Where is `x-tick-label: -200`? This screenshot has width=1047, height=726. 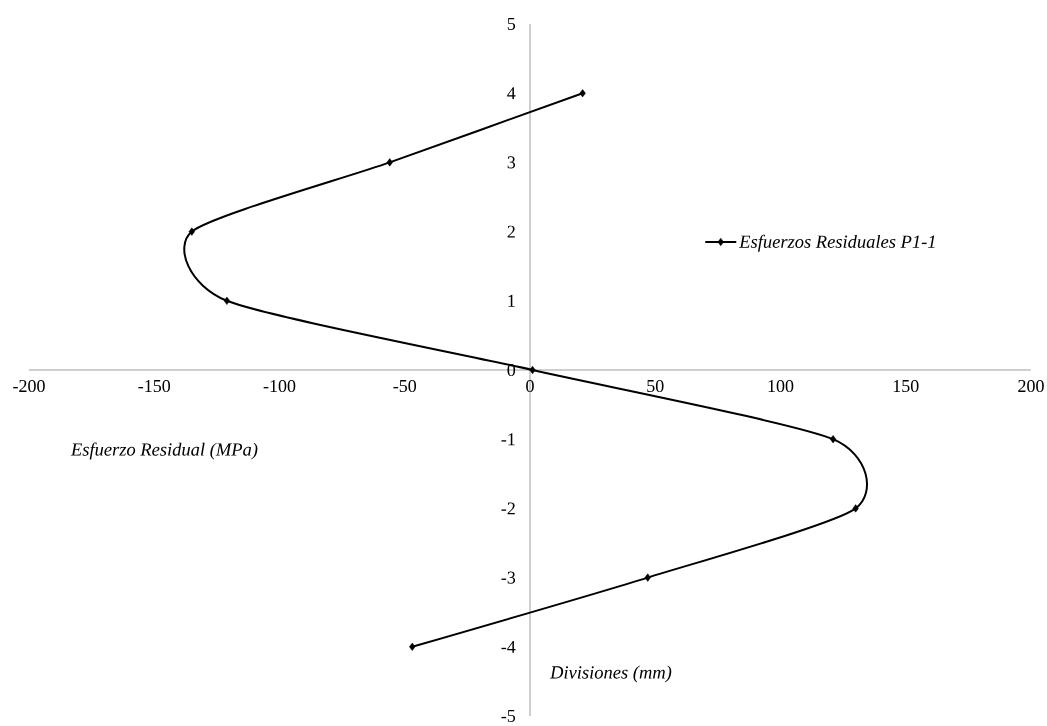
x-tick-label: -200 is located at coordinates (29, 386).